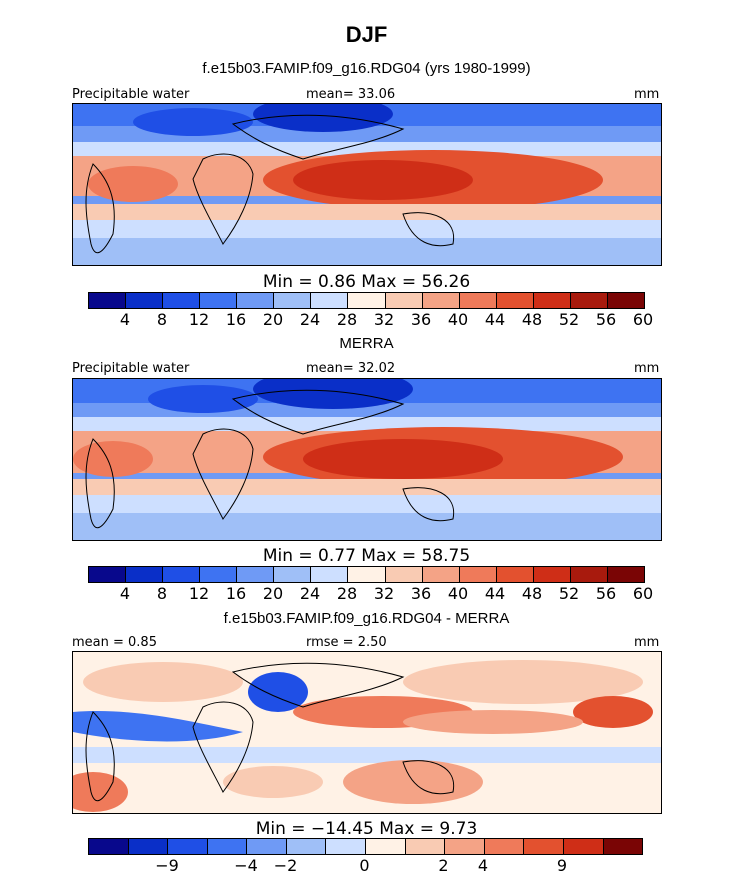 This screenshot has height=877, width=733. What do you see at coordinates (167, 865) in the screenshot?
I see `colorbar-tick-label: −9` at bounding box center [167, 865].